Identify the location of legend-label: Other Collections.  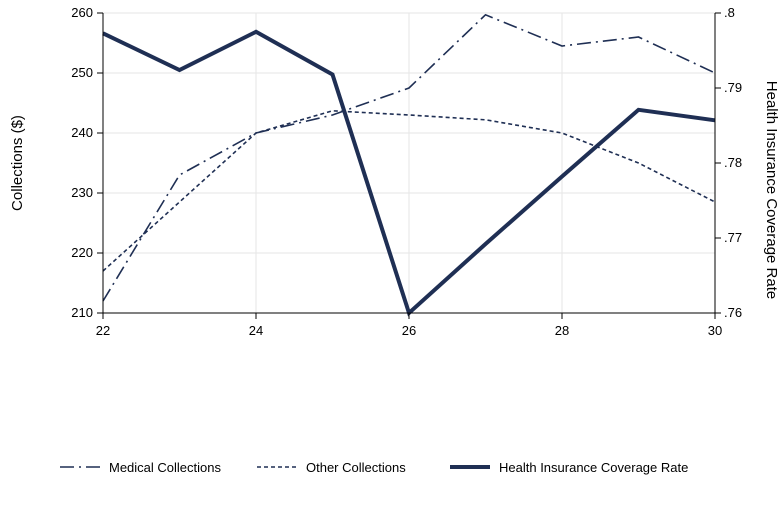
(356, 467).